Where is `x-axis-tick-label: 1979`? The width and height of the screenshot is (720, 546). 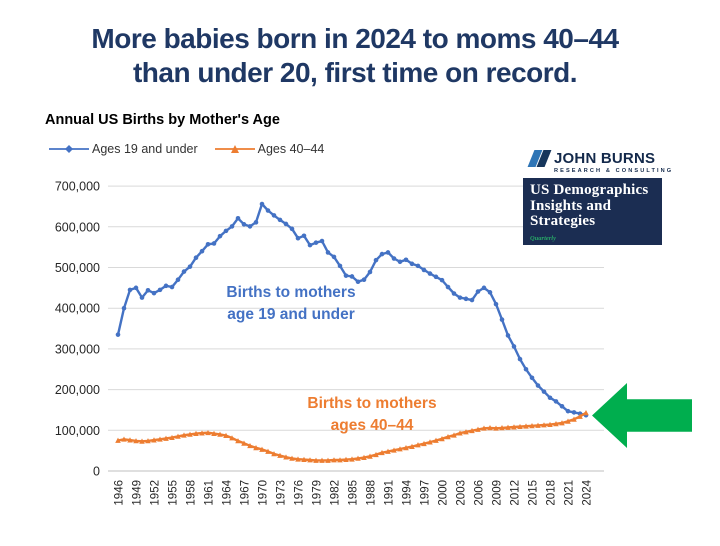 x-axis-tick-label: 1979 is located at coordinates (318, 493).